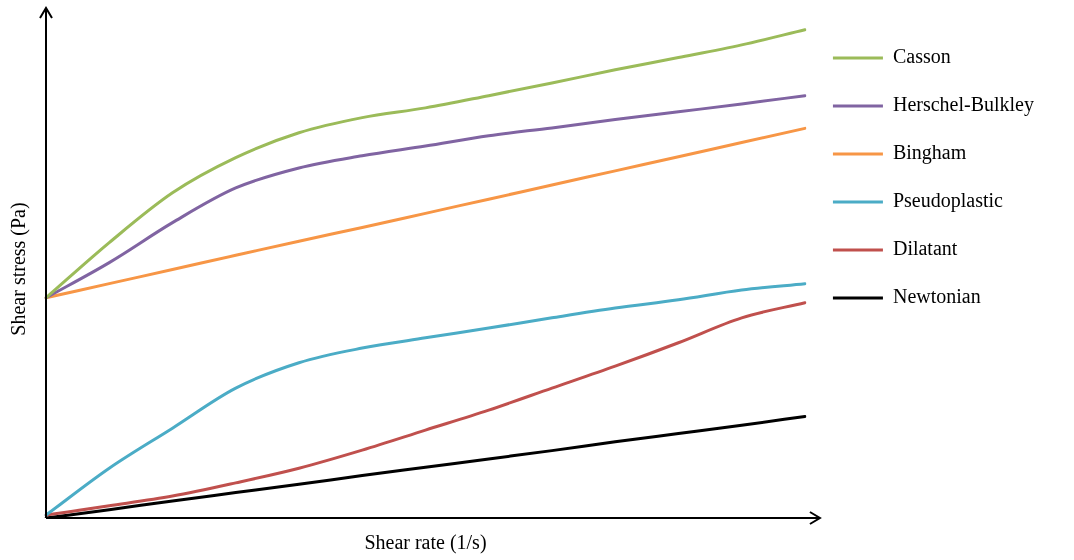 The width and height of the screenshot is (1074, 560). What do you see at coordinates (948, 201) in the screenshot?
I see `legend-label: Pseudoplastic` at bounding box center [948, 201].